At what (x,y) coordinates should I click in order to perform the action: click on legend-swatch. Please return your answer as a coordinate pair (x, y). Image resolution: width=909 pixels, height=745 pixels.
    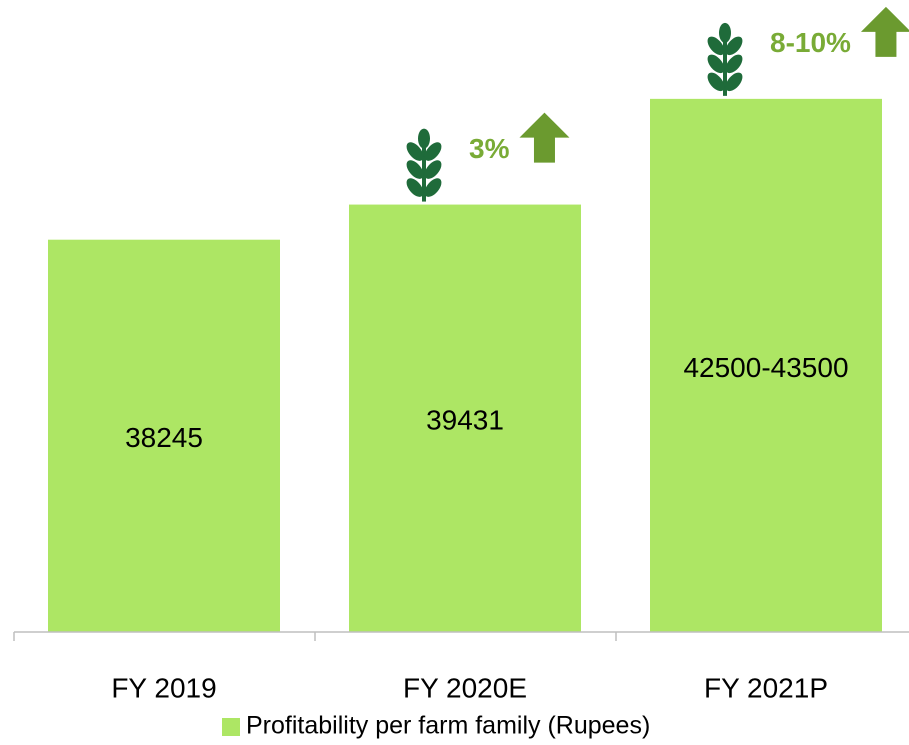
    Looking at the image, I should click on (231, 727).